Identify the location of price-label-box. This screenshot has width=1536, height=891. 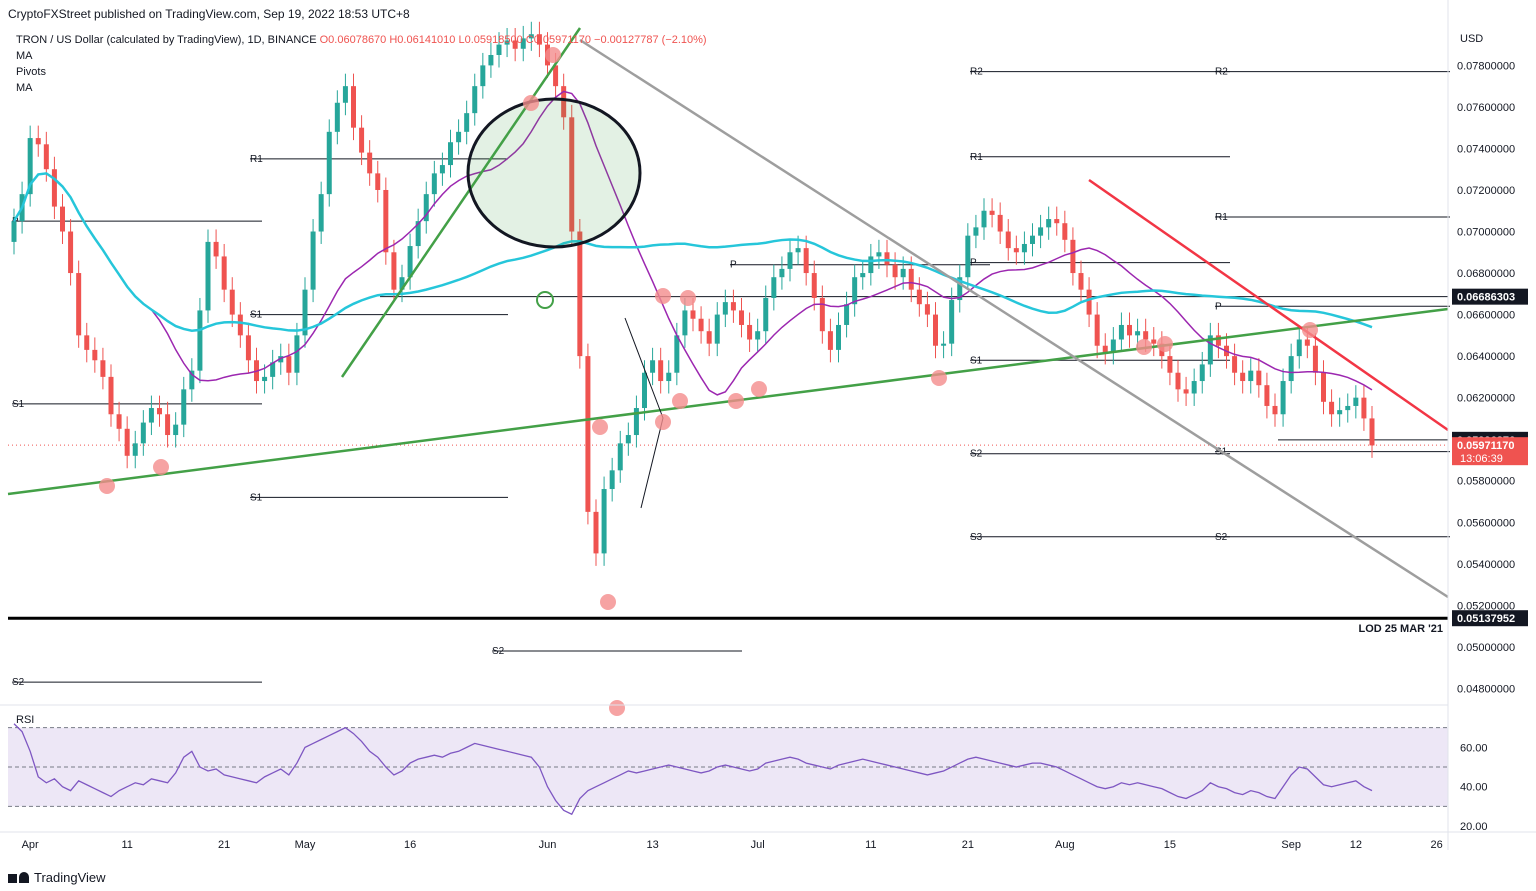
(1490, 451).